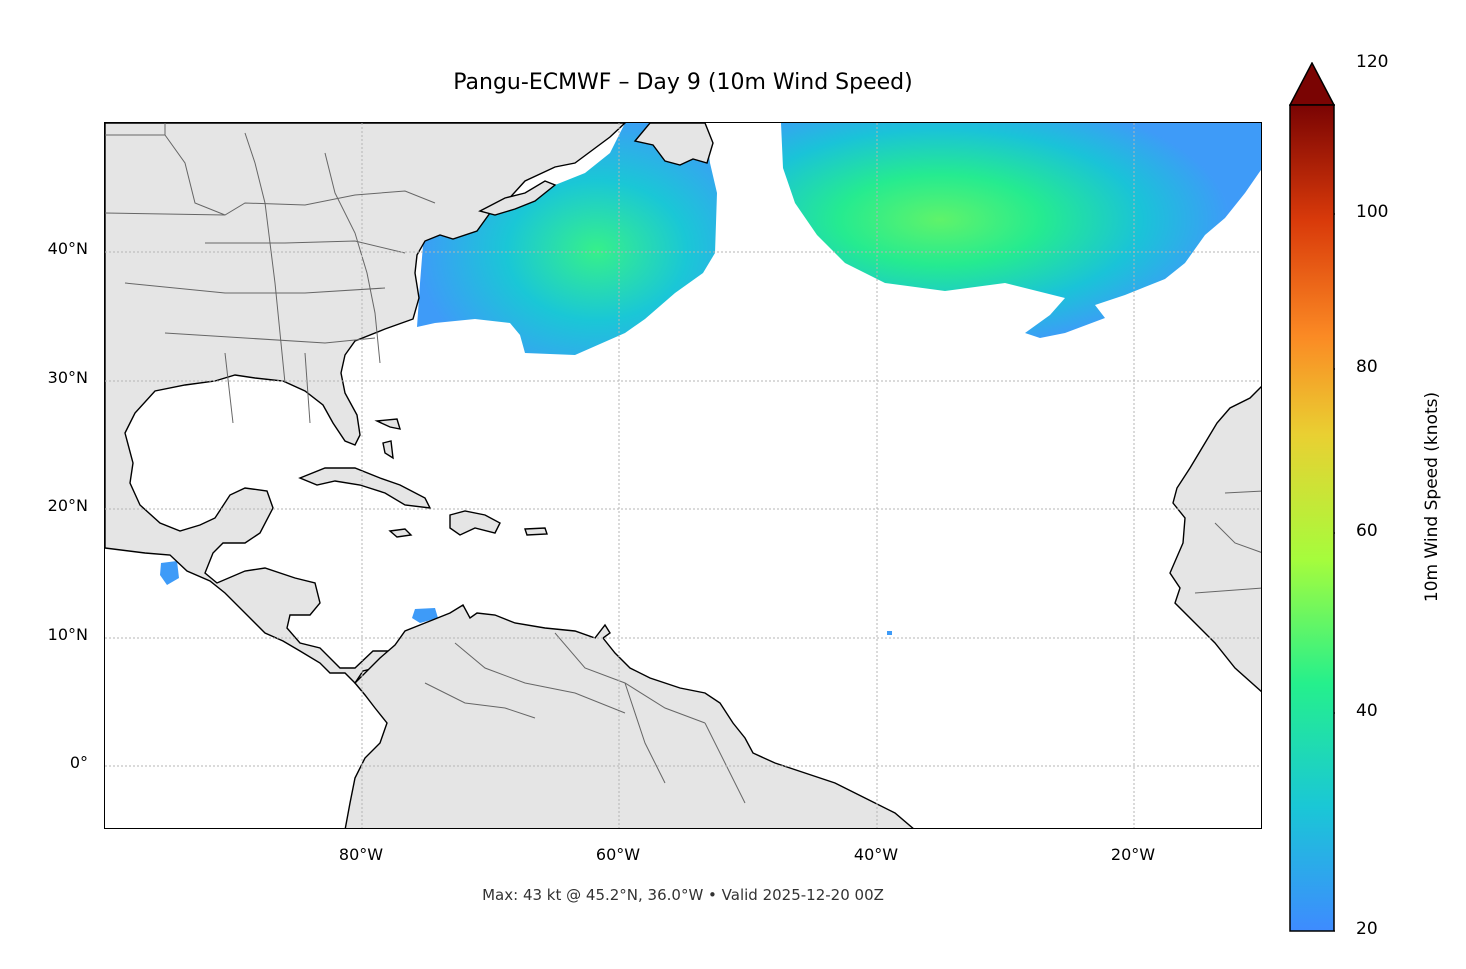 This screenshot has width=1466, height=969. Describe the element at coordinates (517, 198) in the screenshot. I see `land-nova-scotia` at that location.